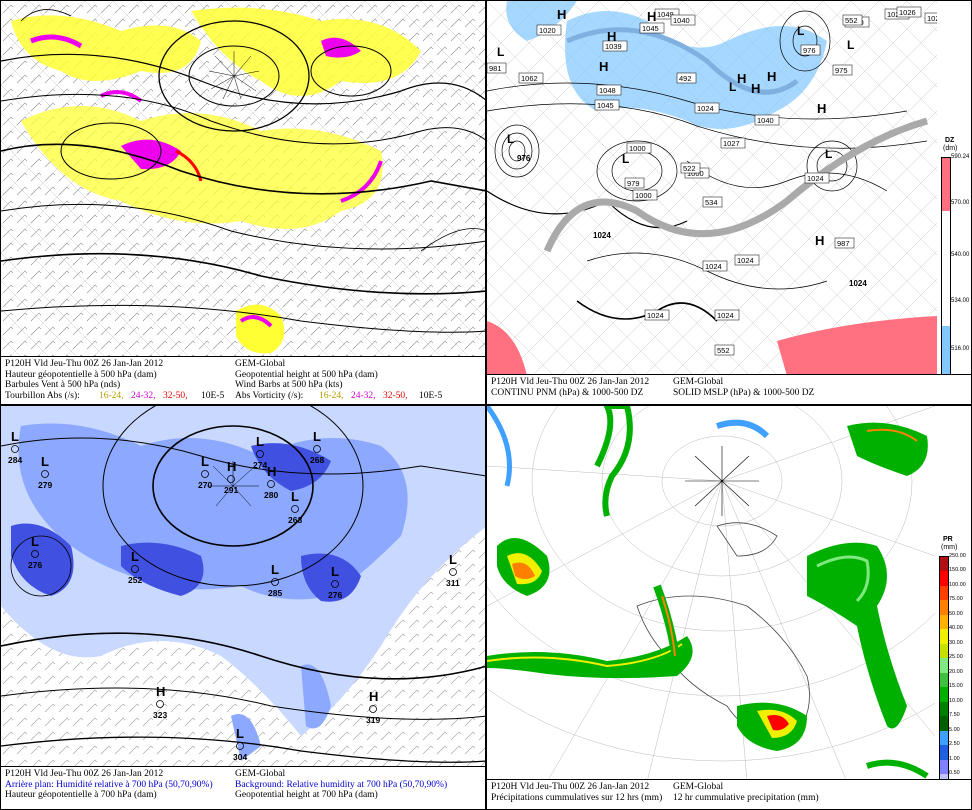 Image resolution: width=972 pixels, height=810 pixels. What do you see at coordinates (373, 720) in the screenshot?
I see `height-value-label: 319` at bounding box center [373, 720].